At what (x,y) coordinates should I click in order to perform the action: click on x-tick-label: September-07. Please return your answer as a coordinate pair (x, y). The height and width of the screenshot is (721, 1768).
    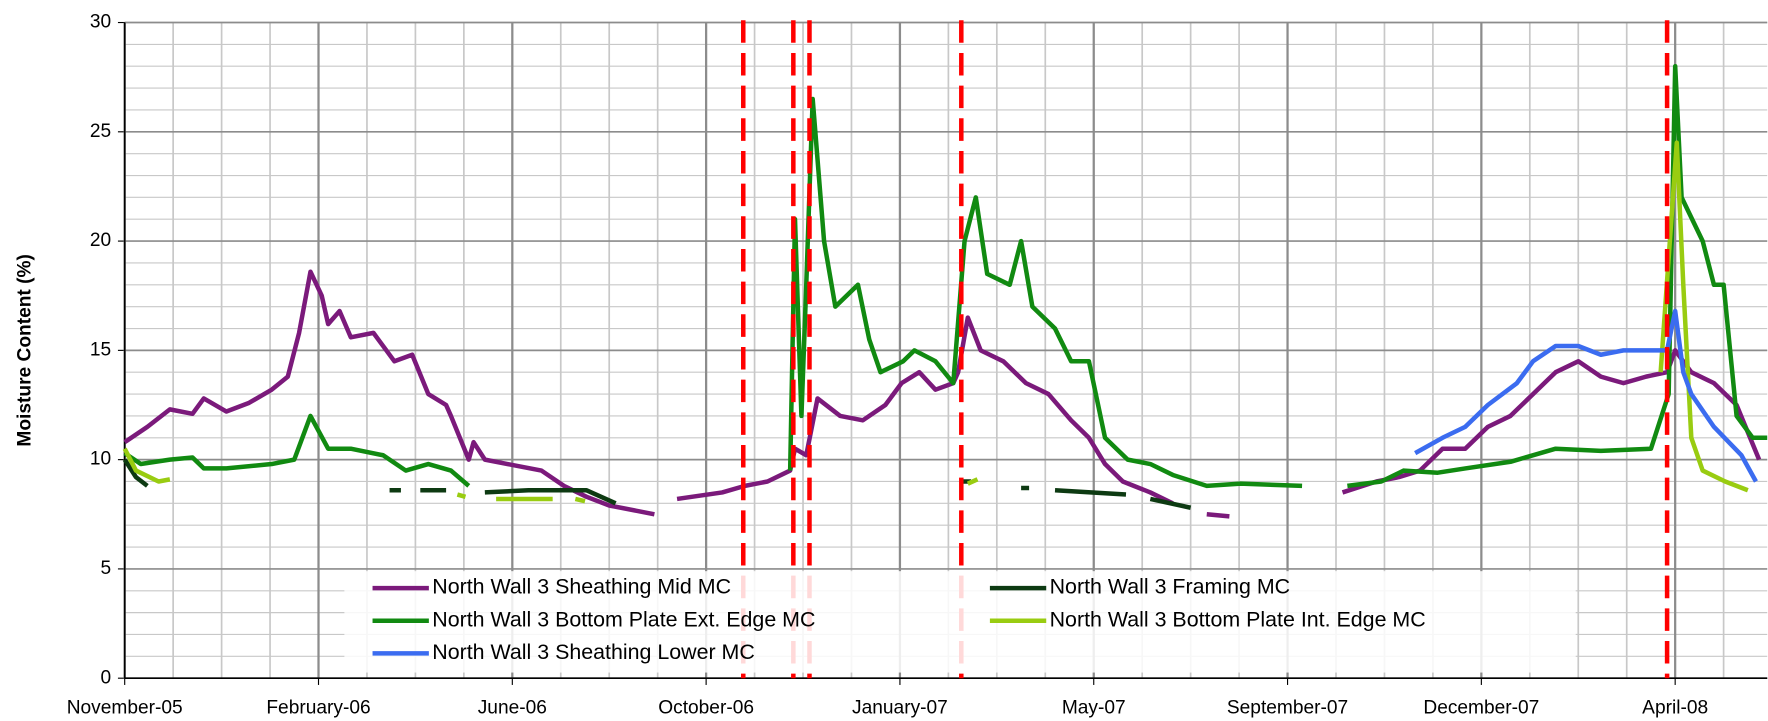
    Looking at the image, I should click on (1287, 708).